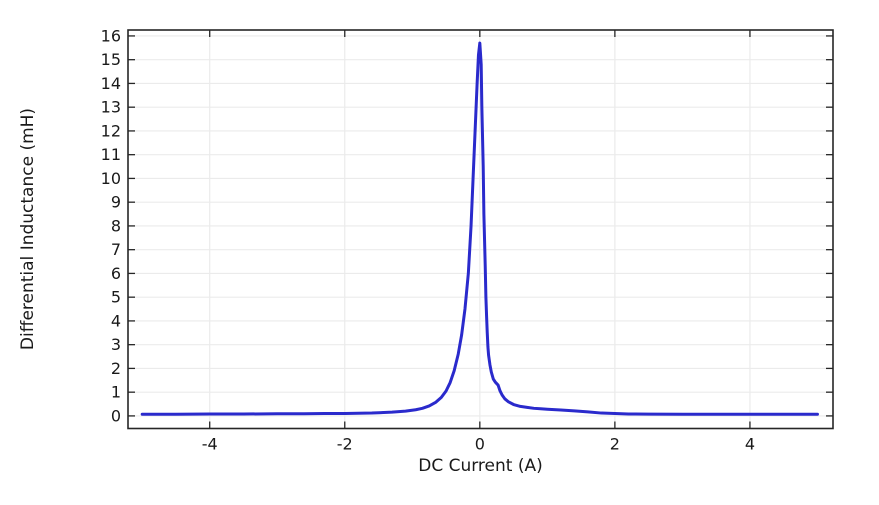 This screenshot has width=879, height=505. I want to click on x-axis-title: DC Current (A), so click(480, 466).